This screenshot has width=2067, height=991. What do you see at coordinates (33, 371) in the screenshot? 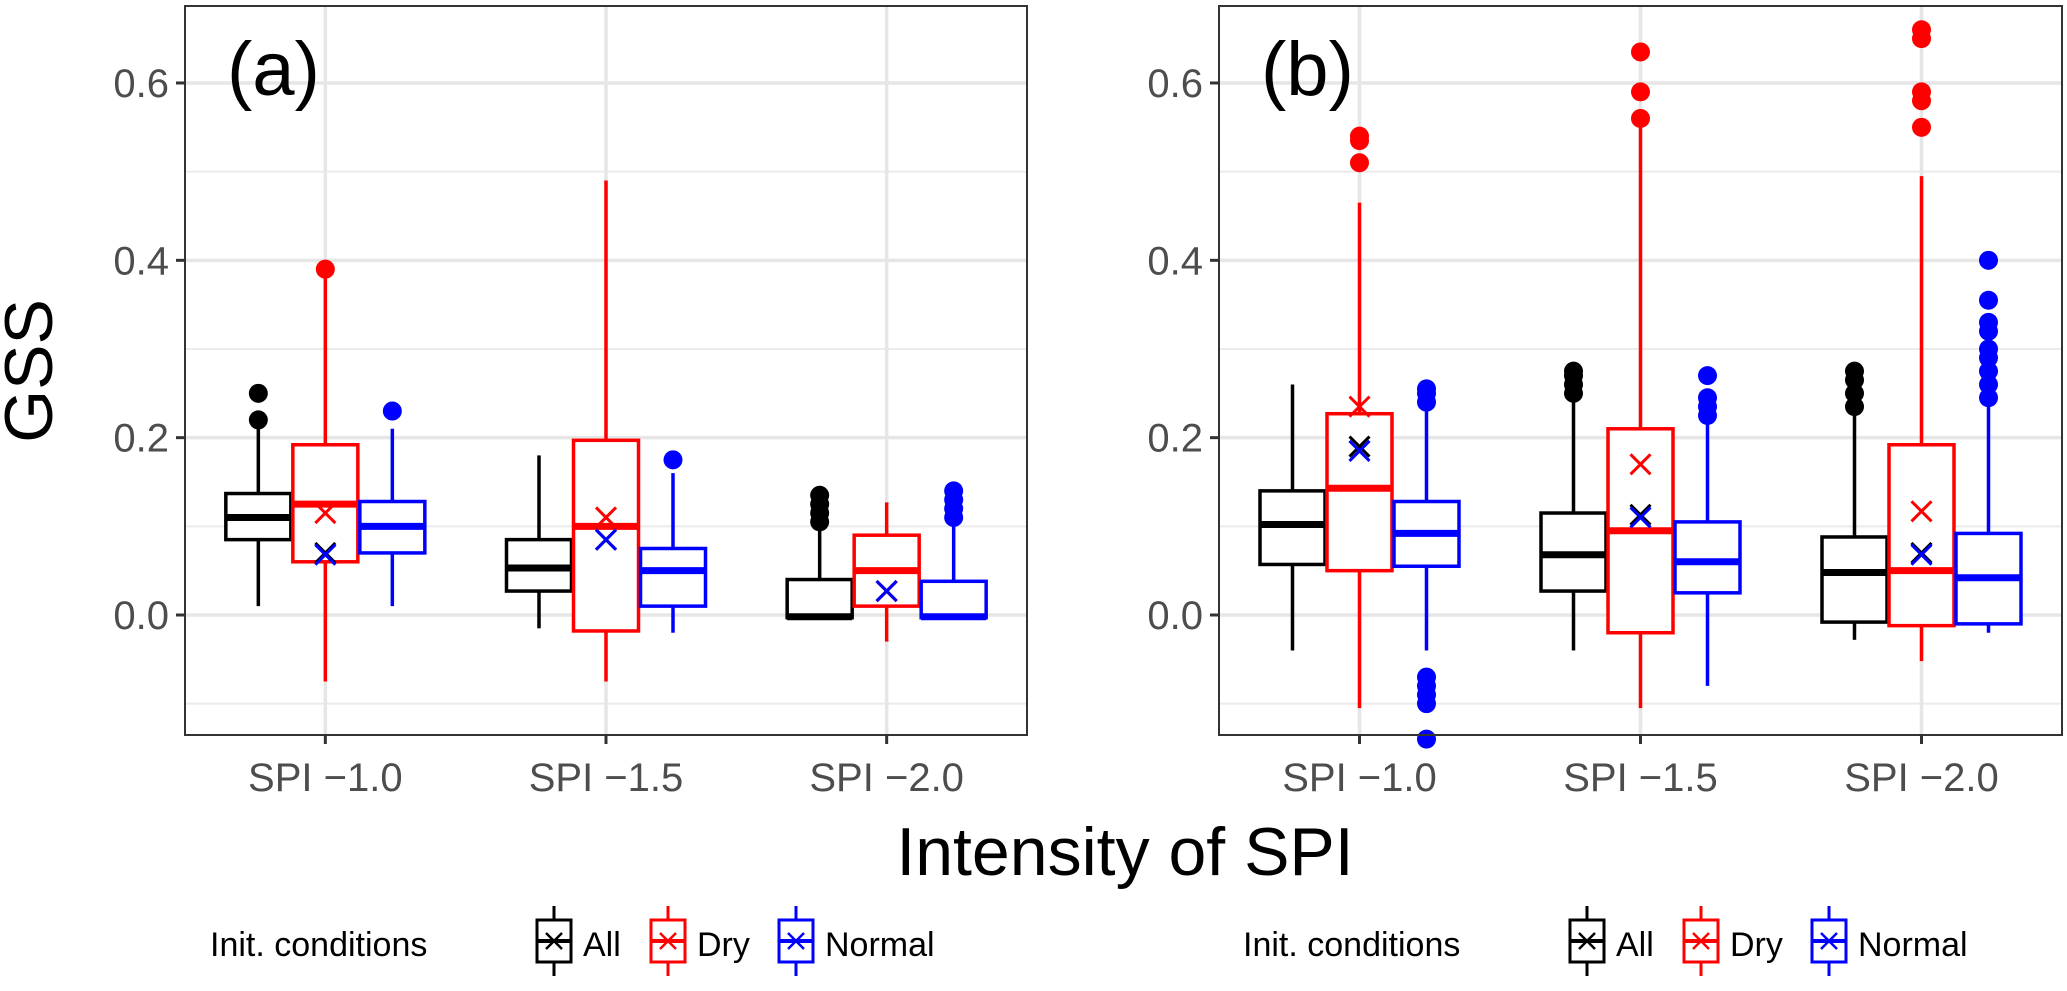
I see `y-axis-title: GSS` at bounding box center [33, 371].